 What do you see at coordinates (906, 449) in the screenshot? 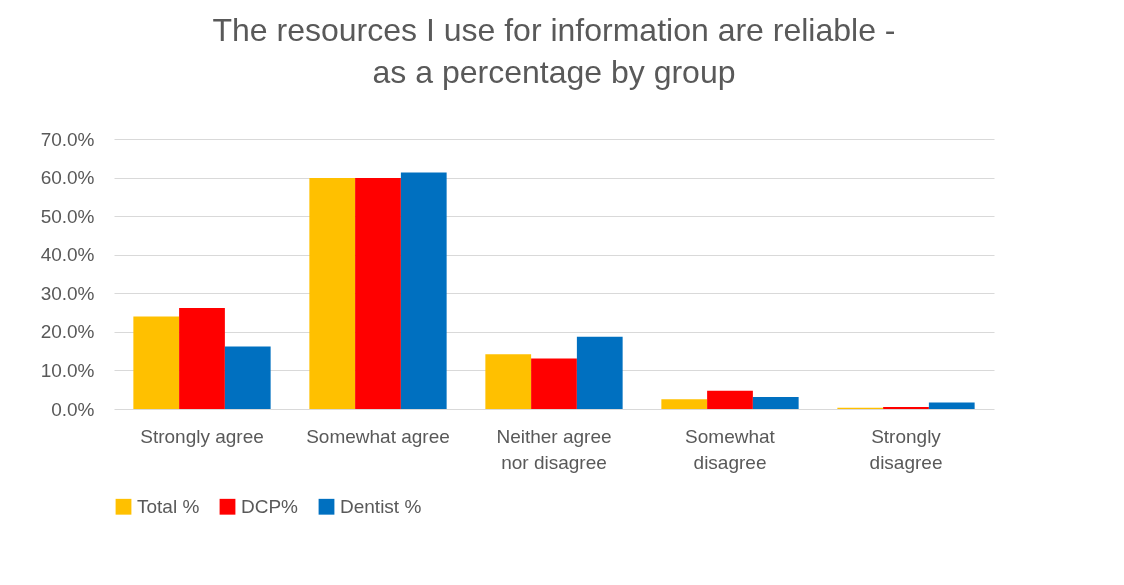
I see `x-tick-label: Strongly disagree` at bounding box center [906, 449].